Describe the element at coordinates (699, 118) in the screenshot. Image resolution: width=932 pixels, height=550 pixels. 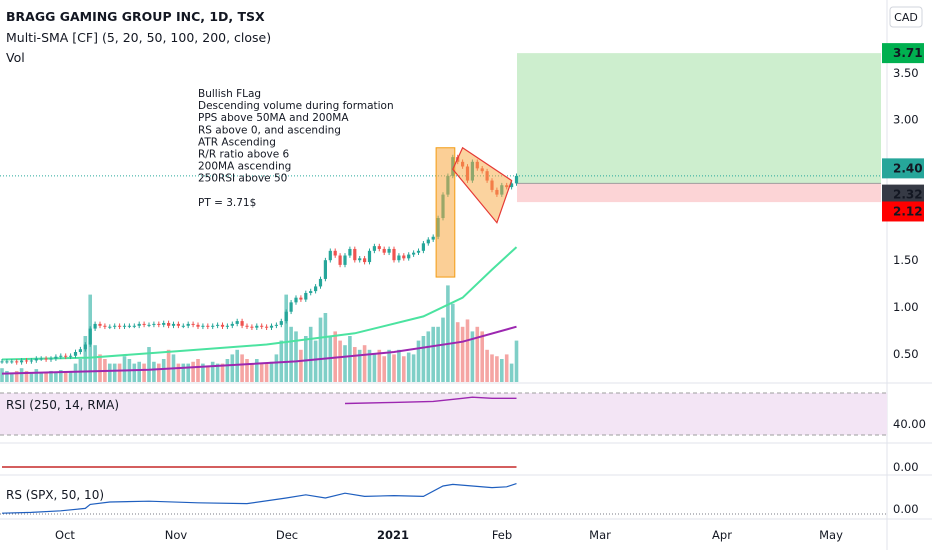
I see `profit-zone` at that location.